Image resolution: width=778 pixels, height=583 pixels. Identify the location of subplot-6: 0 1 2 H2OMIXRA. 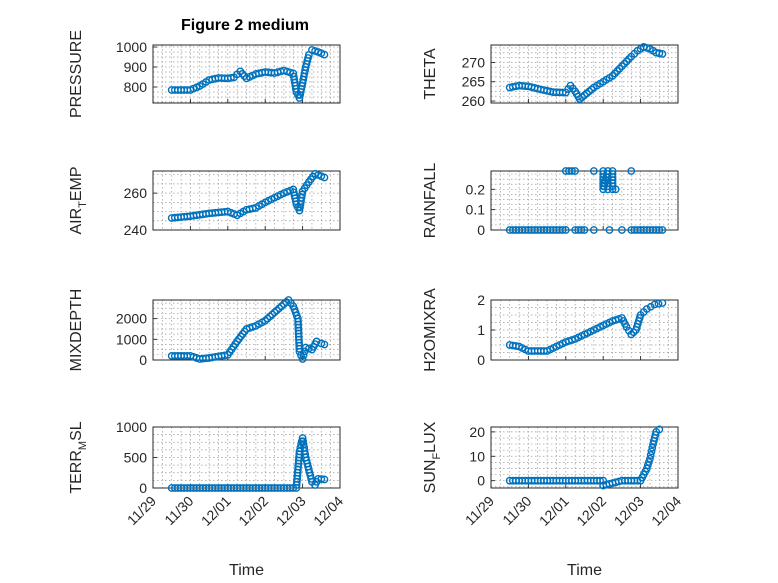
(550, 330).